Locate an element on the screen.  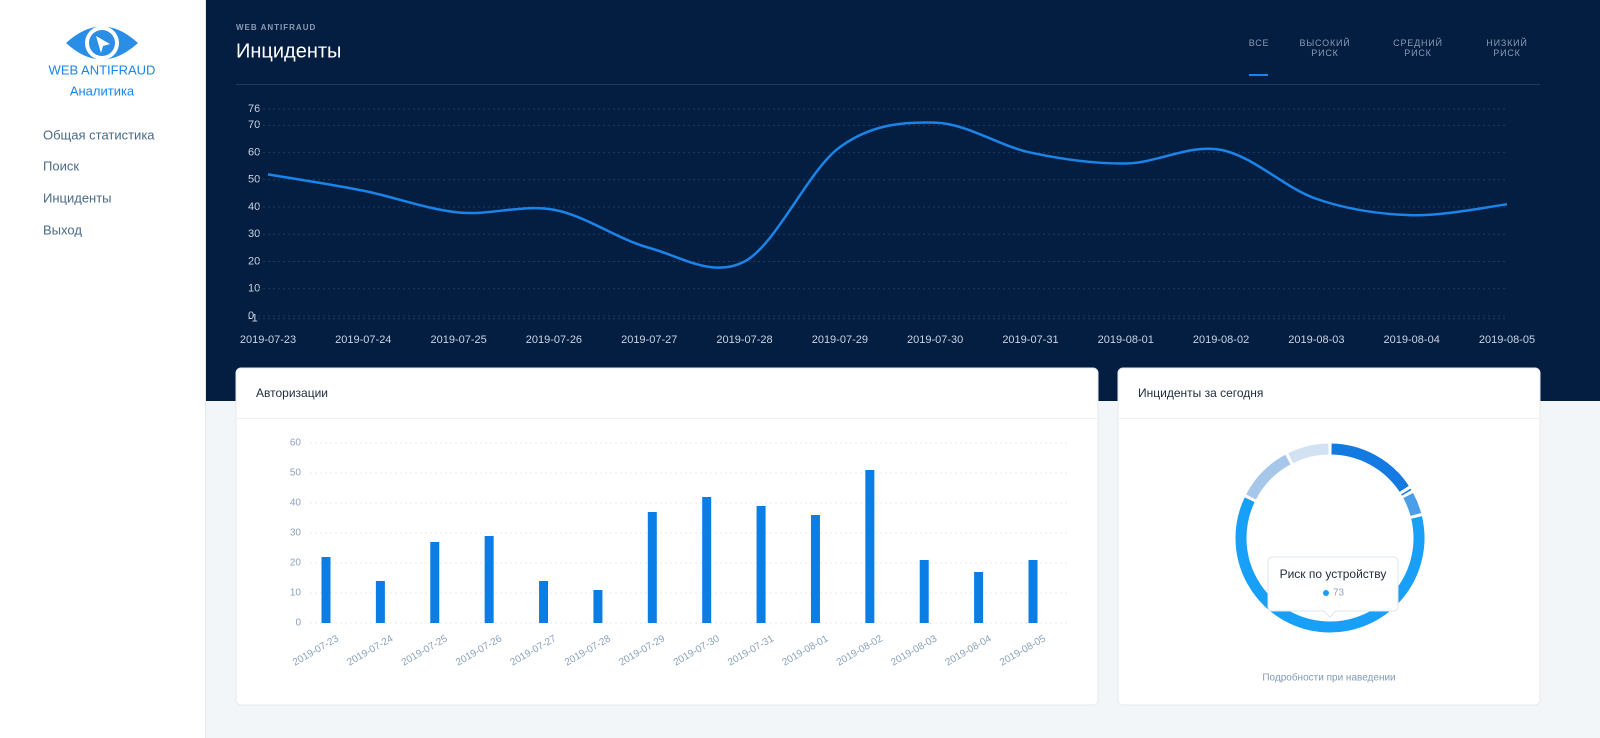
y-tick-label: -1 is located at coordinates (253, 319).